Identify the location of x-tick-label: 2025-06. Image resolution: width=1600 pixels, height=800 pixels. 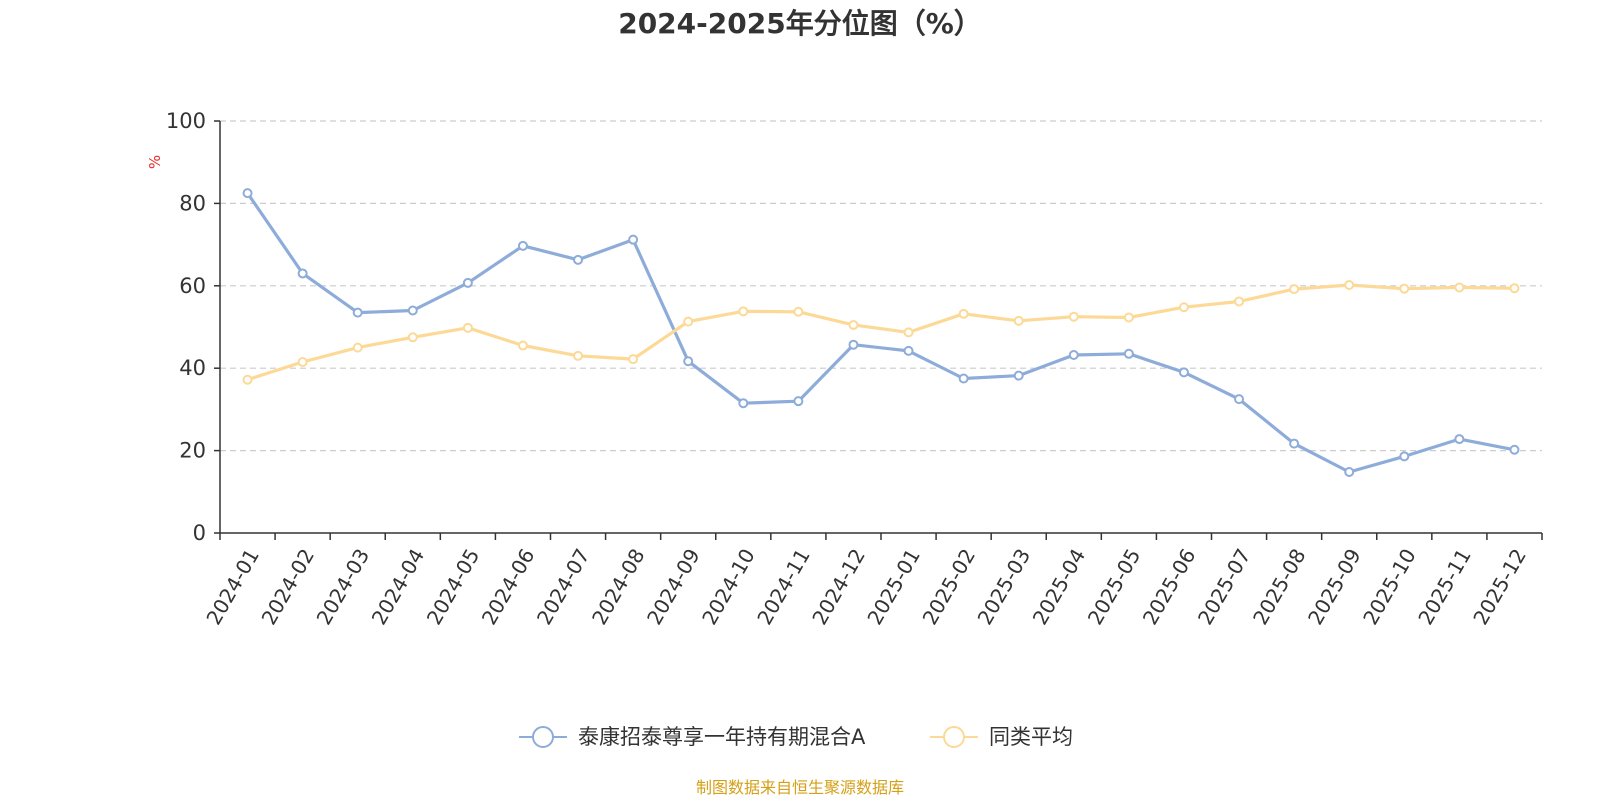
(1169, 587).